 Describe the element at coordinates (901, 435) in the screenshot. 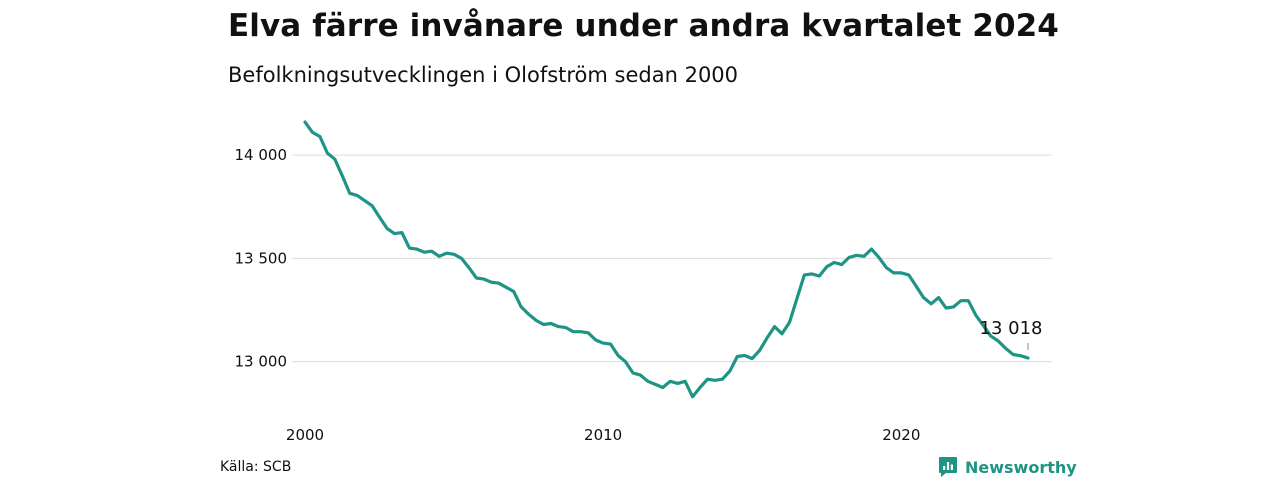

I see `x-tick-label: 2020` at that location.